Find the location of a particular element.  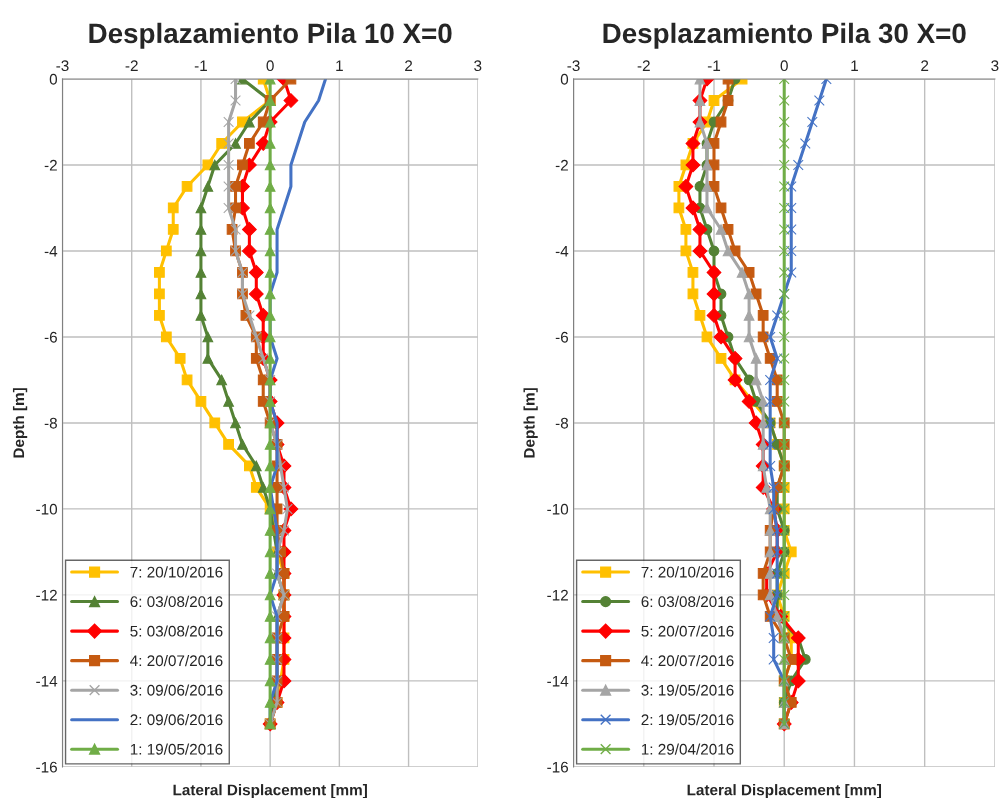

legend-label: 2: 19/05/2016 is located at coordinates (687, 719).